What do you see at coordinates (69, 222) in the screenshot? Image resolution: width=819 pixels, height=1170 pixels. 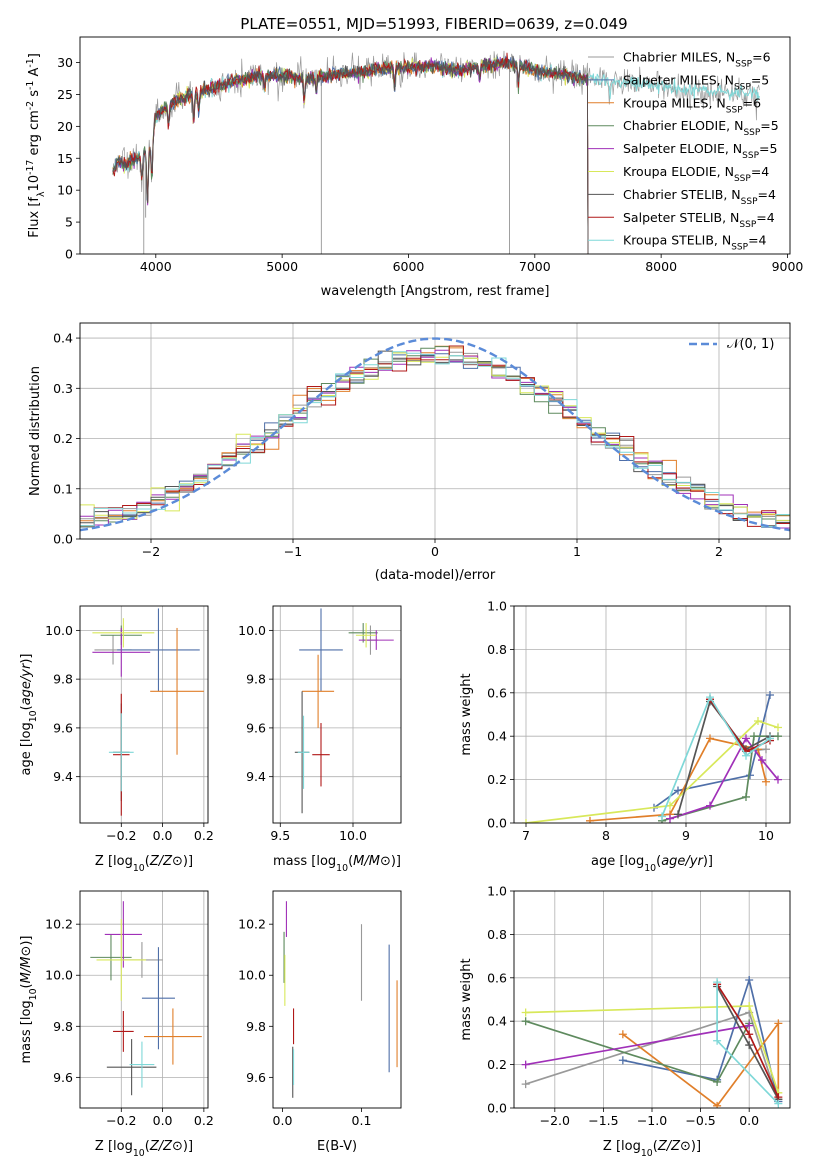 I see `y-tick-label: 5` at bounding box center [69, 222].